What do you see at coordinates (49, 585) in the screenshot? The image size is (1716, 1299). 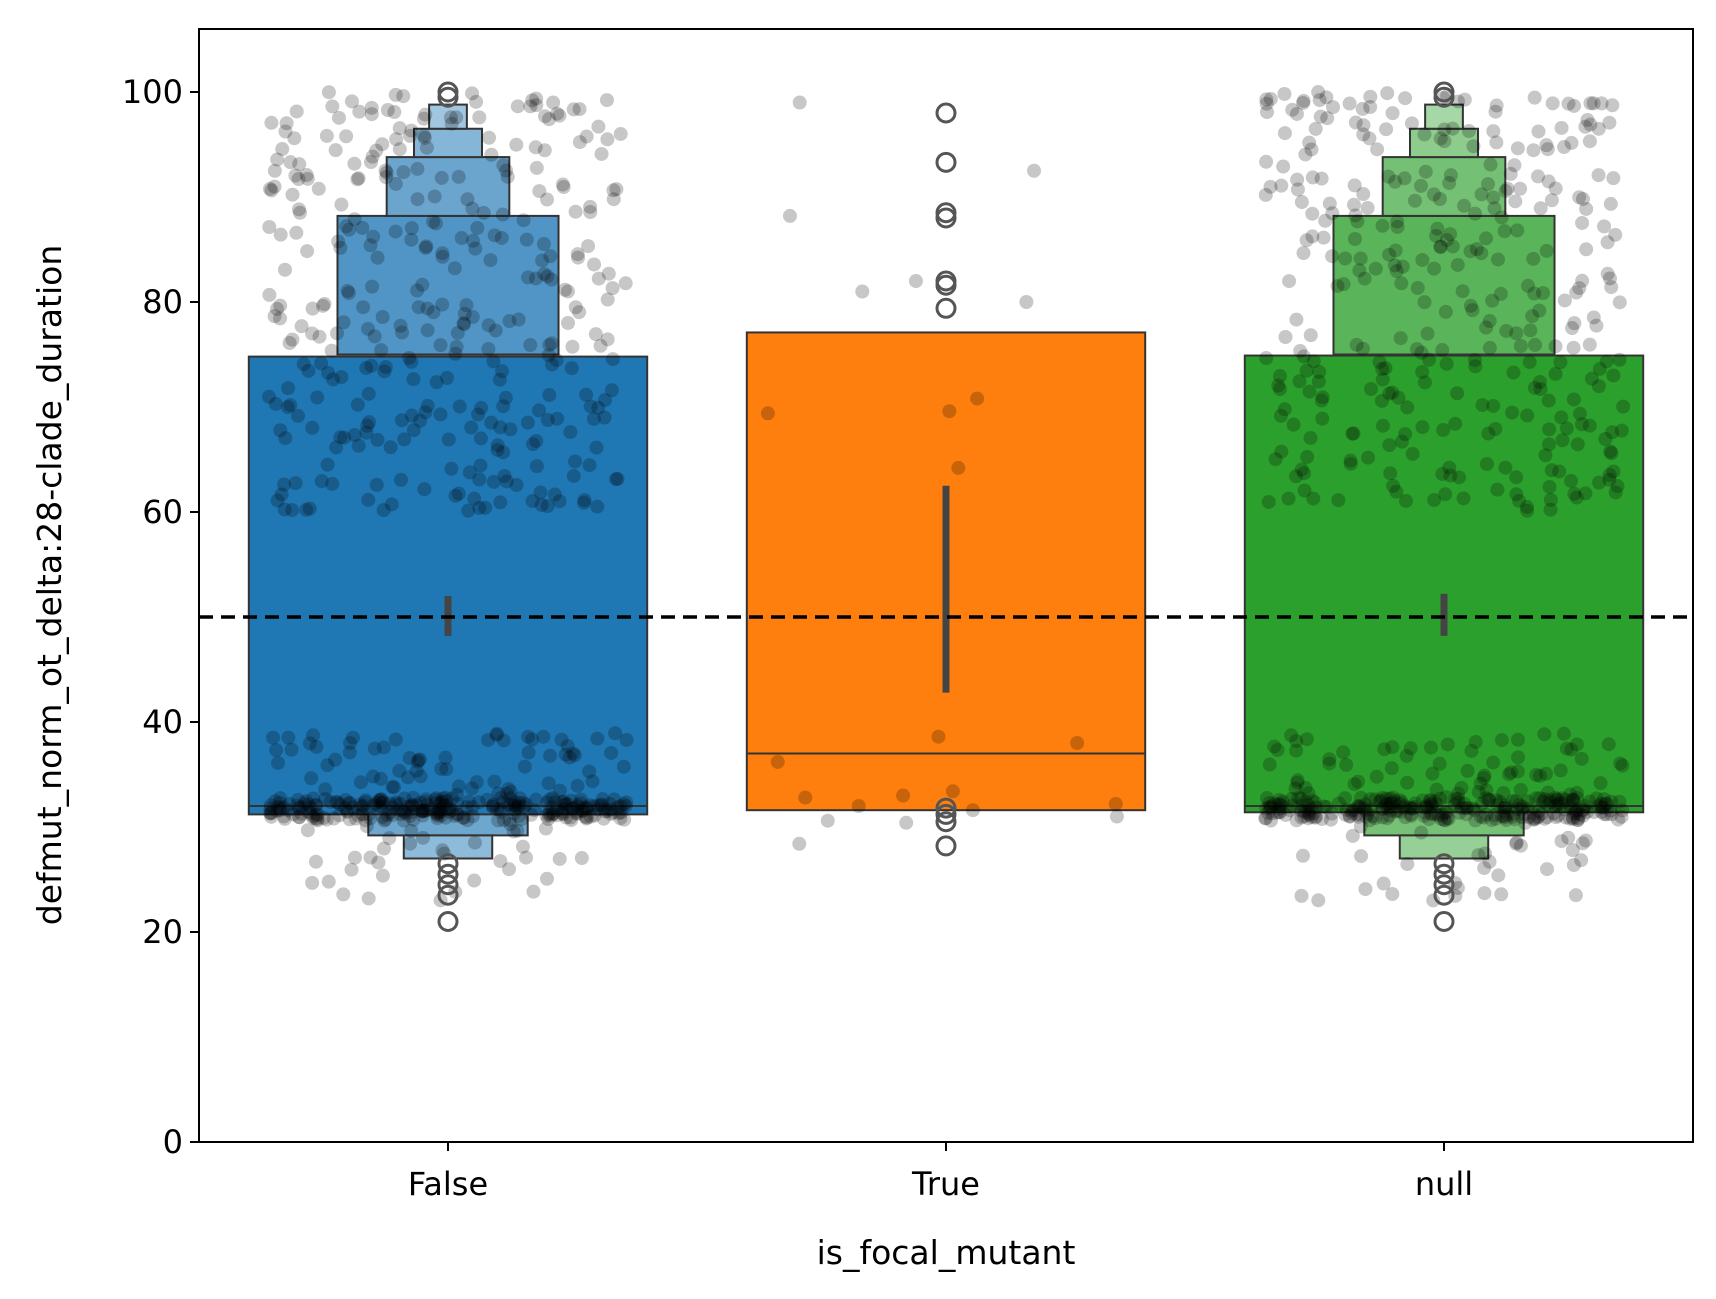 I see `y-axis-label: defmut_norm_ot_delta:28-clade_duration` at bounding box center [49, 585].